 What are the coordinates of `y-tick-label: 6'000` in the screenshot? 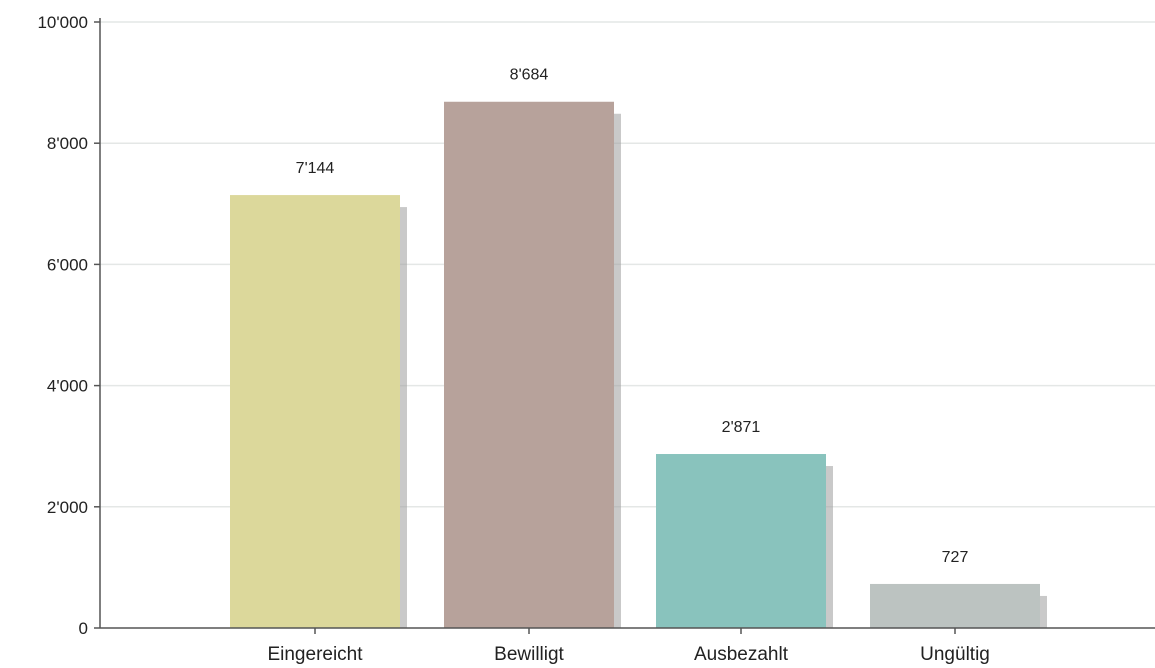 It's located at (67, 264).